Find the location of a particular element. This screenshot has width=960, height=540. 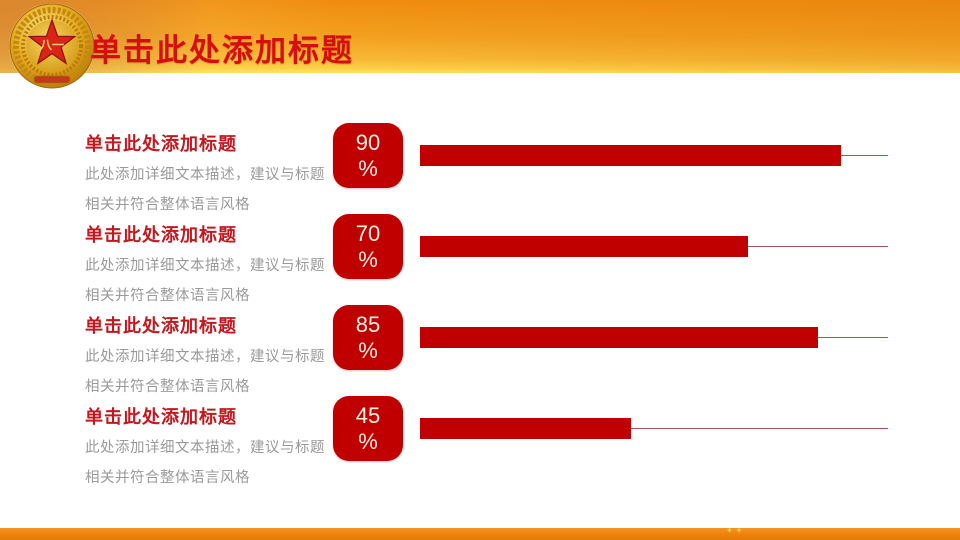

pla-emblem-icon: 八一 is located at coordinates (52, 46).